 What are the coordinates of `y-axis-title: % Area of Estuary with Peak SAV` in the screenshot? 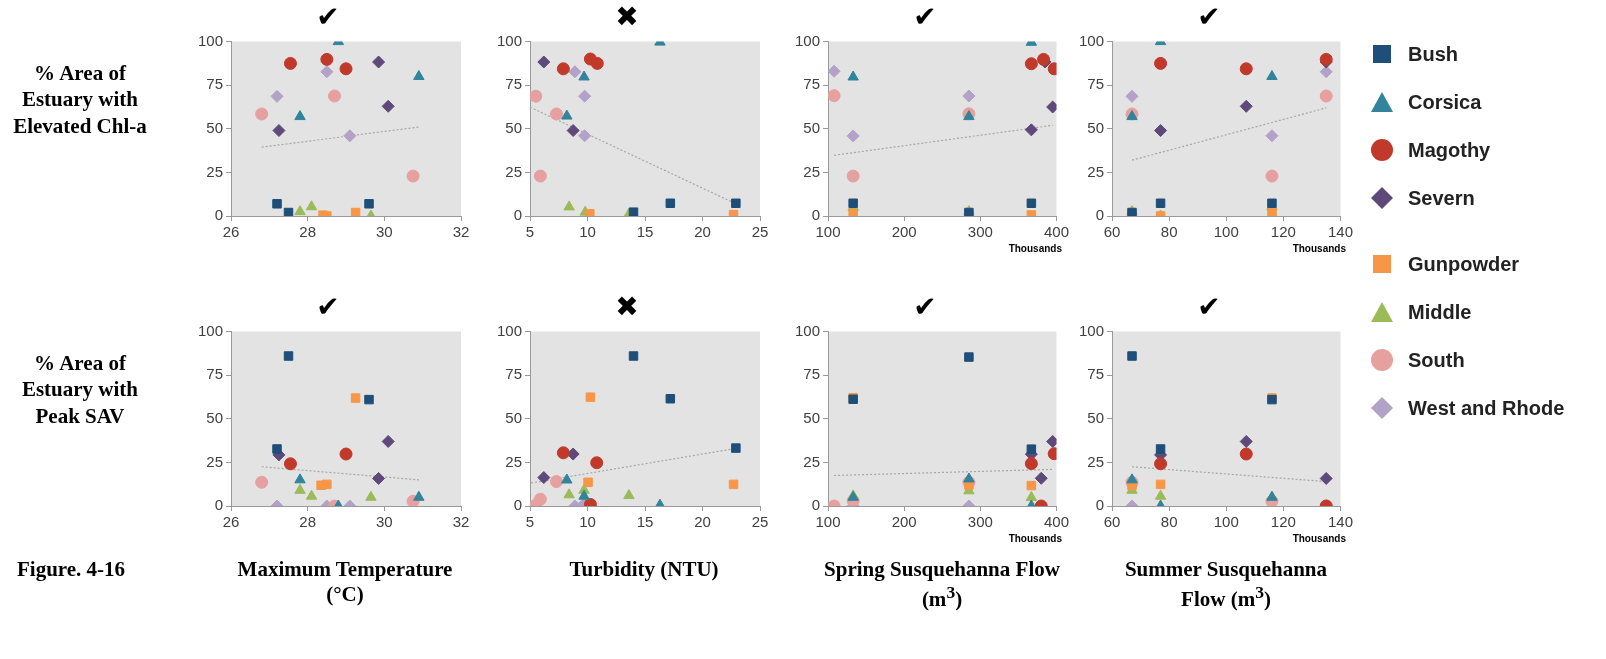 It's located at (80, 389).